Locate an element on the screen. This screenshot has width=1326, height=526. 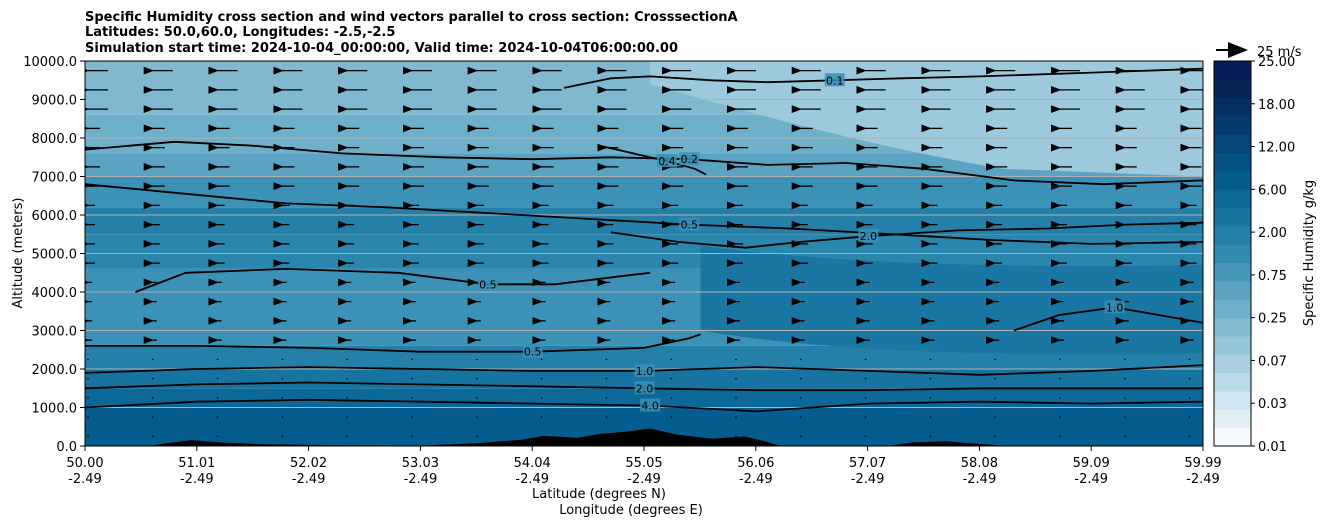
y-tick-label: 3000.0 is located at coordinates (55, 332).